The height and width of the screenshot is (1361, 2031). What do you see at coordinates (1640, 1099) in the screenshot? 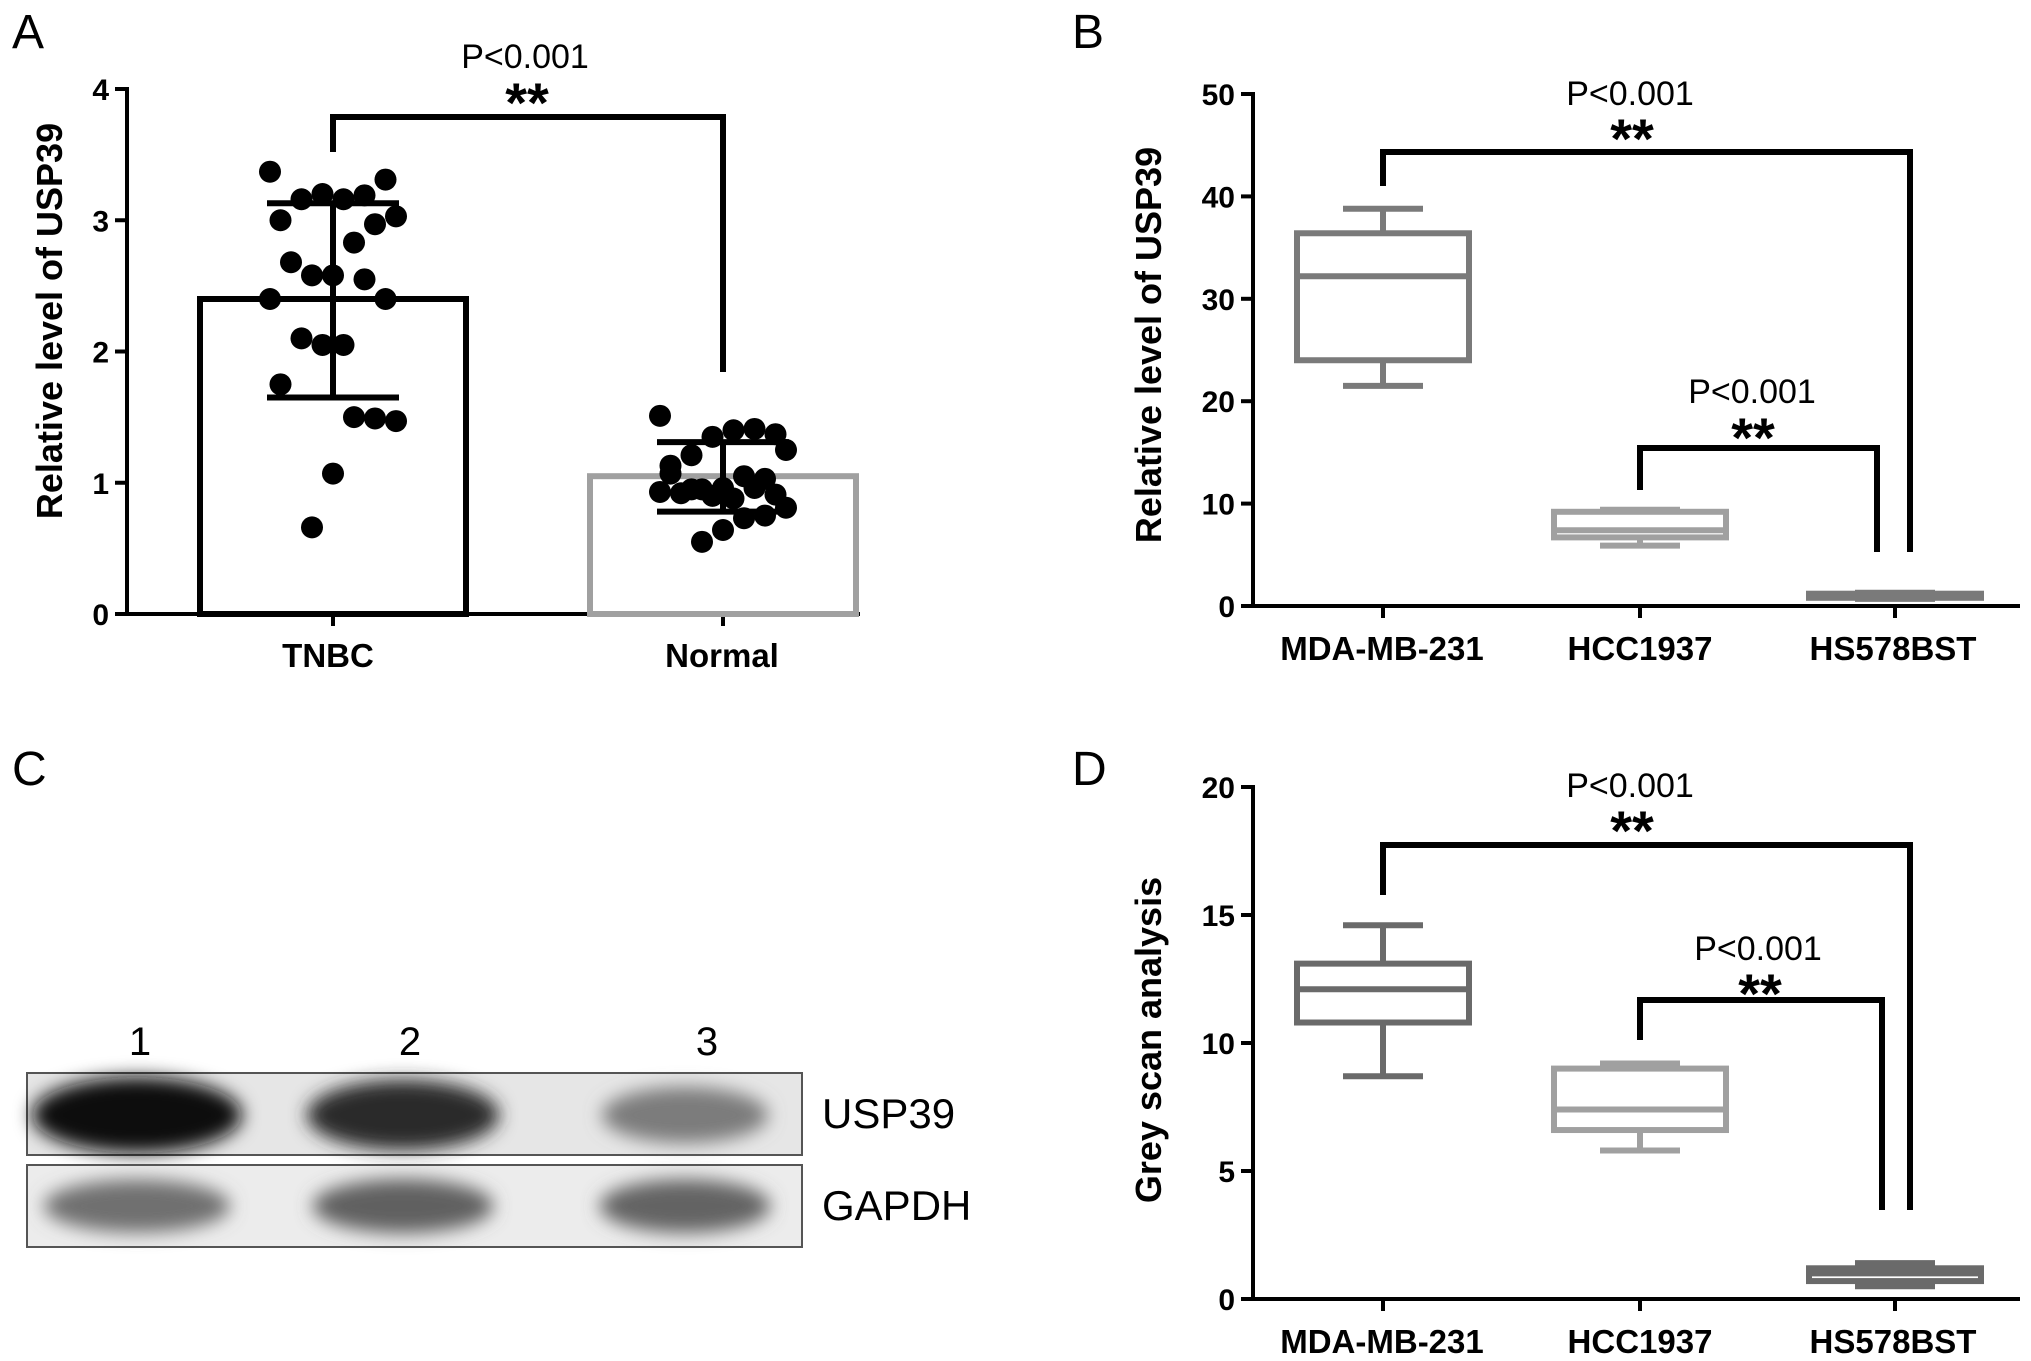
I see `panel-d-box-hcc1937` at bounding box center [1640, 1099].